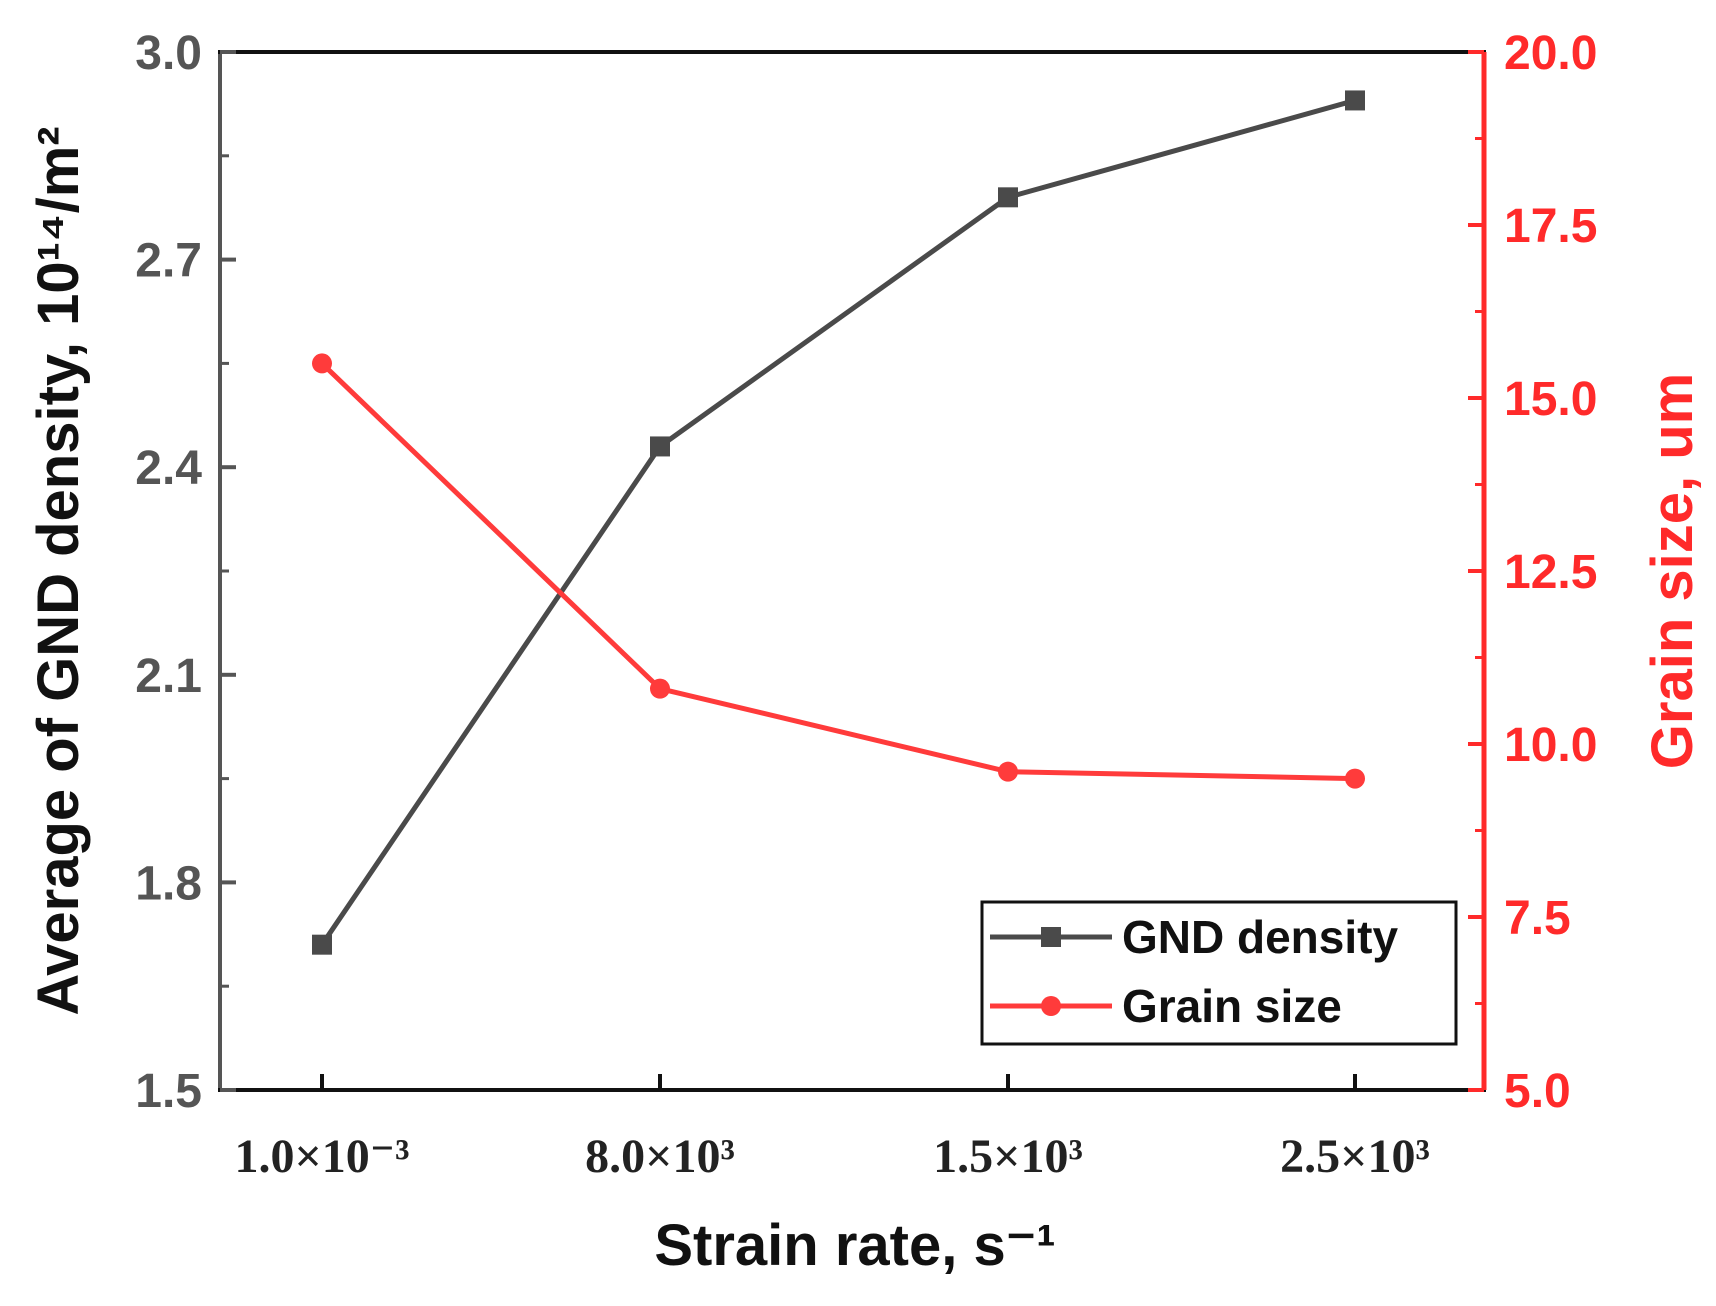 The width and height of the screenshot is (1716, 1306). Describe the element at coordinates (660, 1156) in the screenshot. I see `x-tick-label: 8.0×10³` at that location.